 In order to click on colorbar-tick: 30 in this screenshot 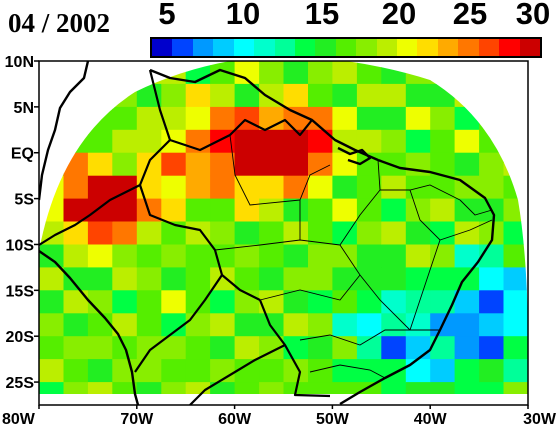, I will do `click(533, 15)`.